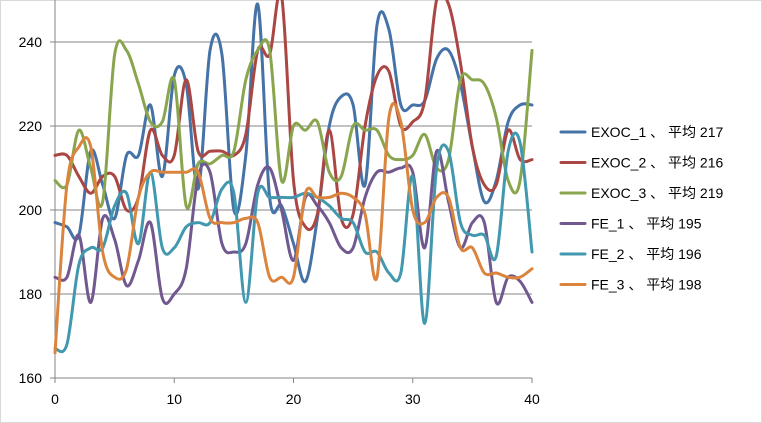 This screenshot has width=762, height=423. I want to click on legend-label-2: EXOC_2 、 平均 216, so click(657, 163).